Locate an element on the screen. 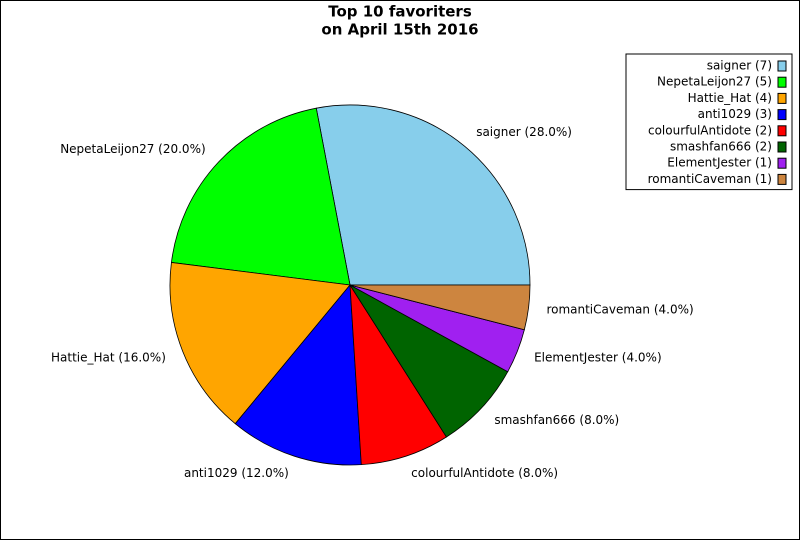  chart-subtitle: on April 15th 2016 is located at coordinates (399, 30).